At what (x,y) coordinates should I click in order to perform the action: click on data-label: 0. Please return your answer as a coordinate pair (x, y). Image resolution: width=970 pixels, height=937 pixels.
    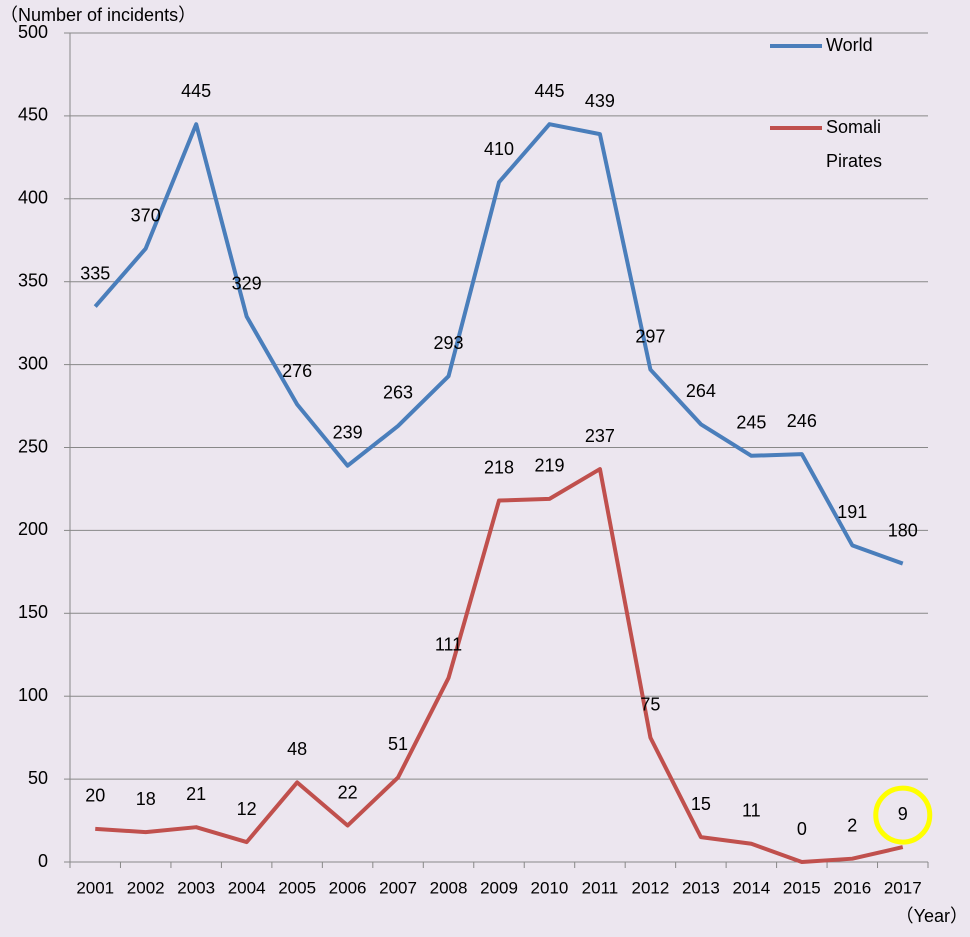
    Looking at the image, I should click on (802, 829).